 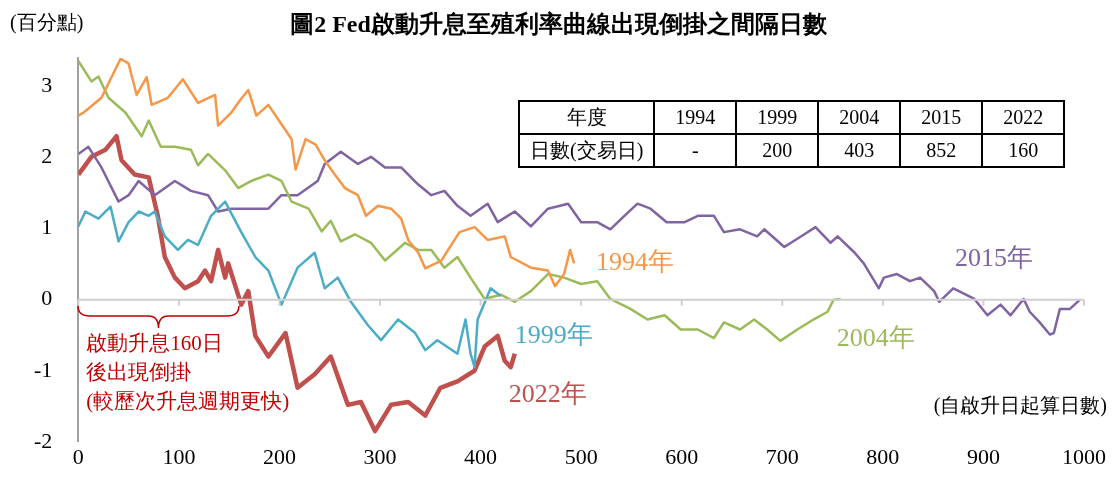 I want to click on annotation: 2004, so click(x=859, y=117).